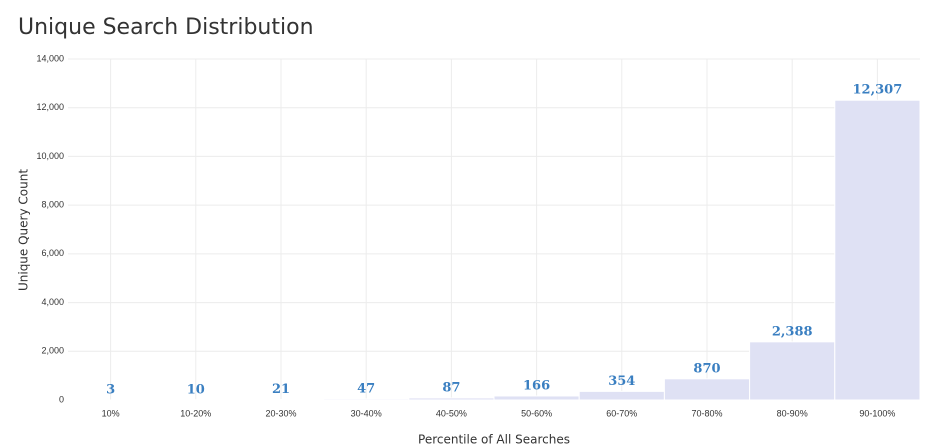  What do you see at coordinates (111, 413) in the screenshot?
I see `x-tick-label: 10%` at bounding box center [111, 413].